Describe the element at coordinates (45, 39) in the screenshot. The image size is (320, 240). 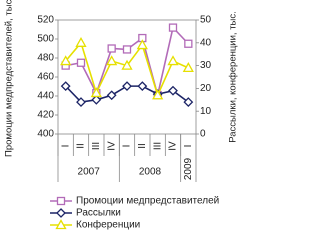
I see `y-tick-label: 500` at that location.